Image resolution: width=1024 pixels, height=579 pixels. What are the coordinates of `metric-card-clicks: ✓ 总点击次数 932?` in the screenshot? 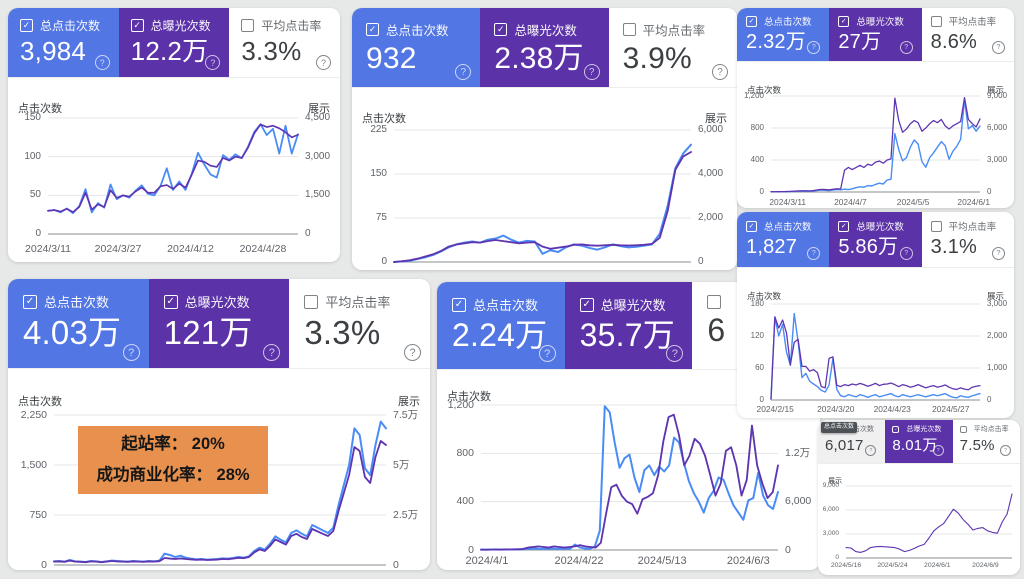 It's located at (416, 47).